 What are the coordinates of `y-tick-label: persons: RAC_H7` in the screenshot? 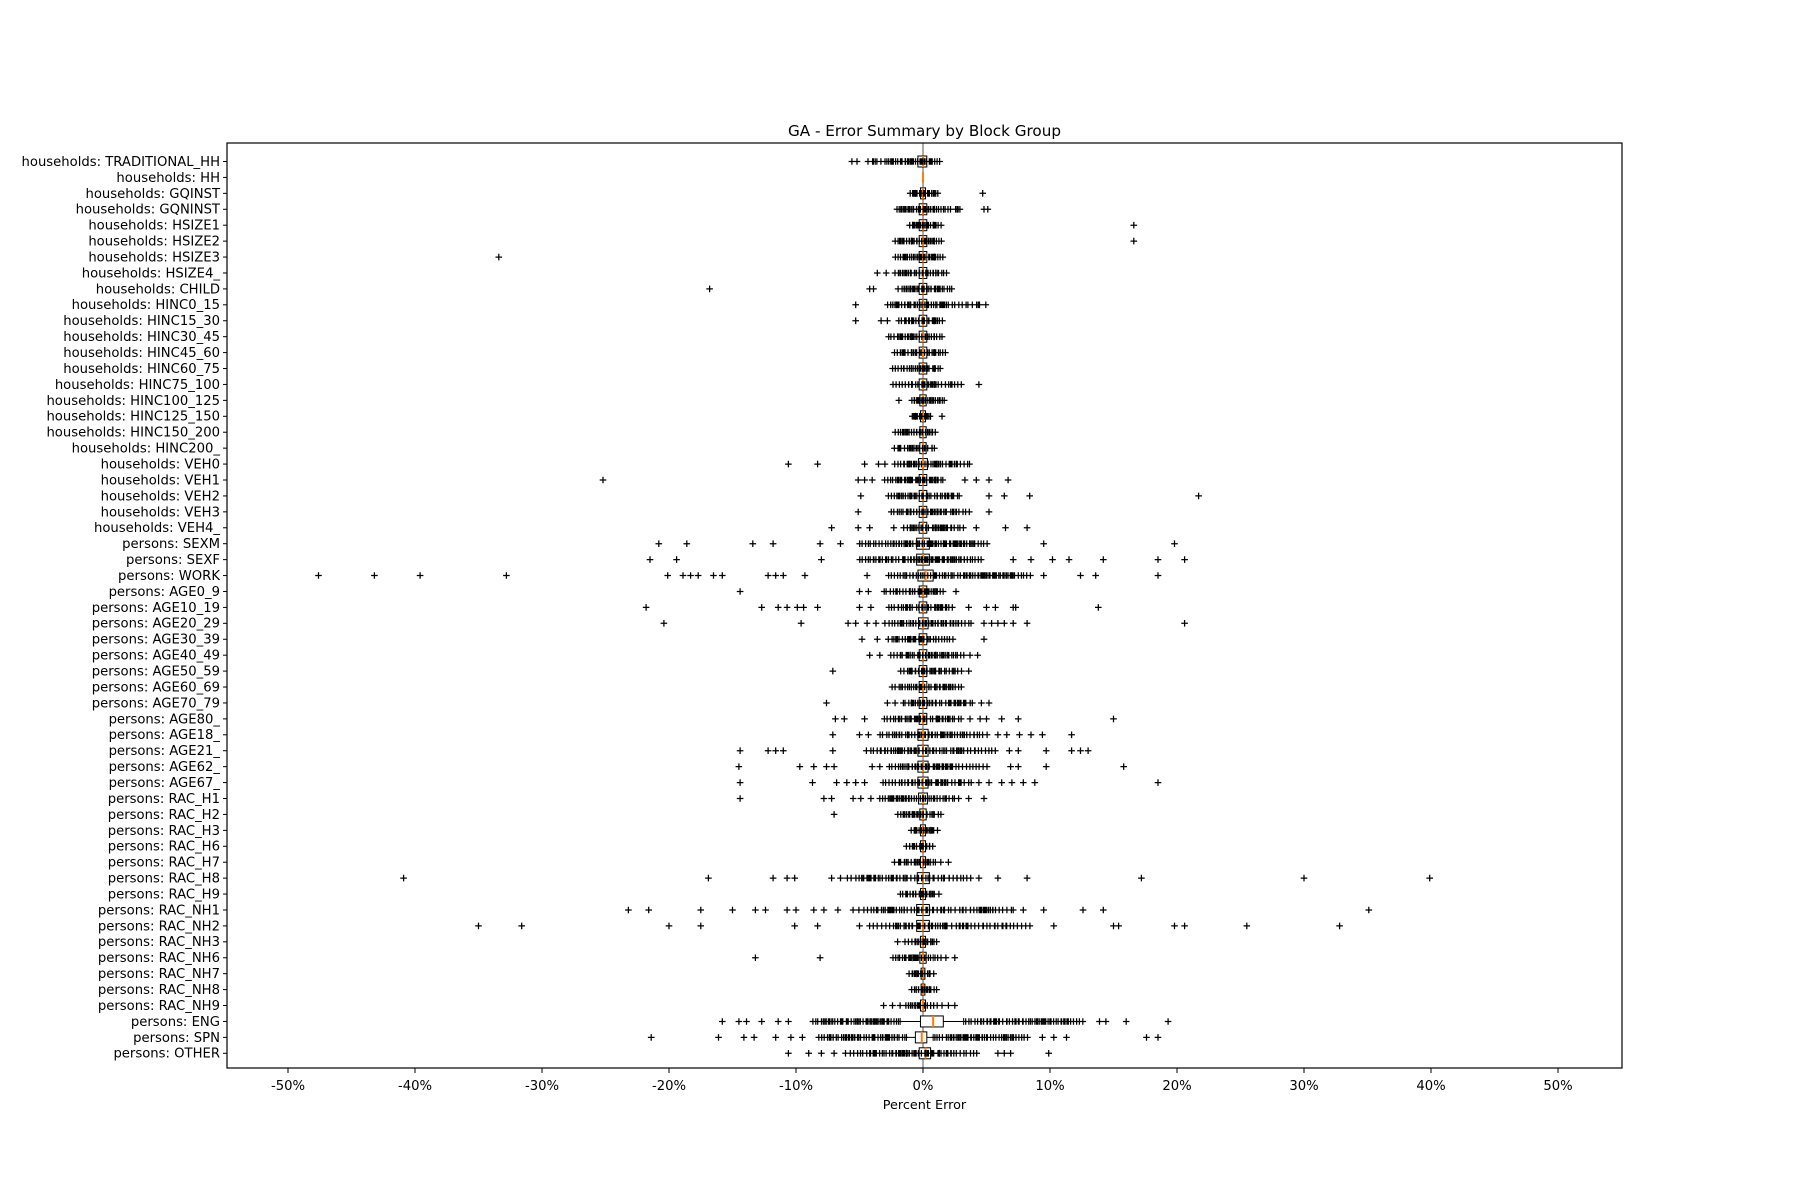 It's located at (164, 863).